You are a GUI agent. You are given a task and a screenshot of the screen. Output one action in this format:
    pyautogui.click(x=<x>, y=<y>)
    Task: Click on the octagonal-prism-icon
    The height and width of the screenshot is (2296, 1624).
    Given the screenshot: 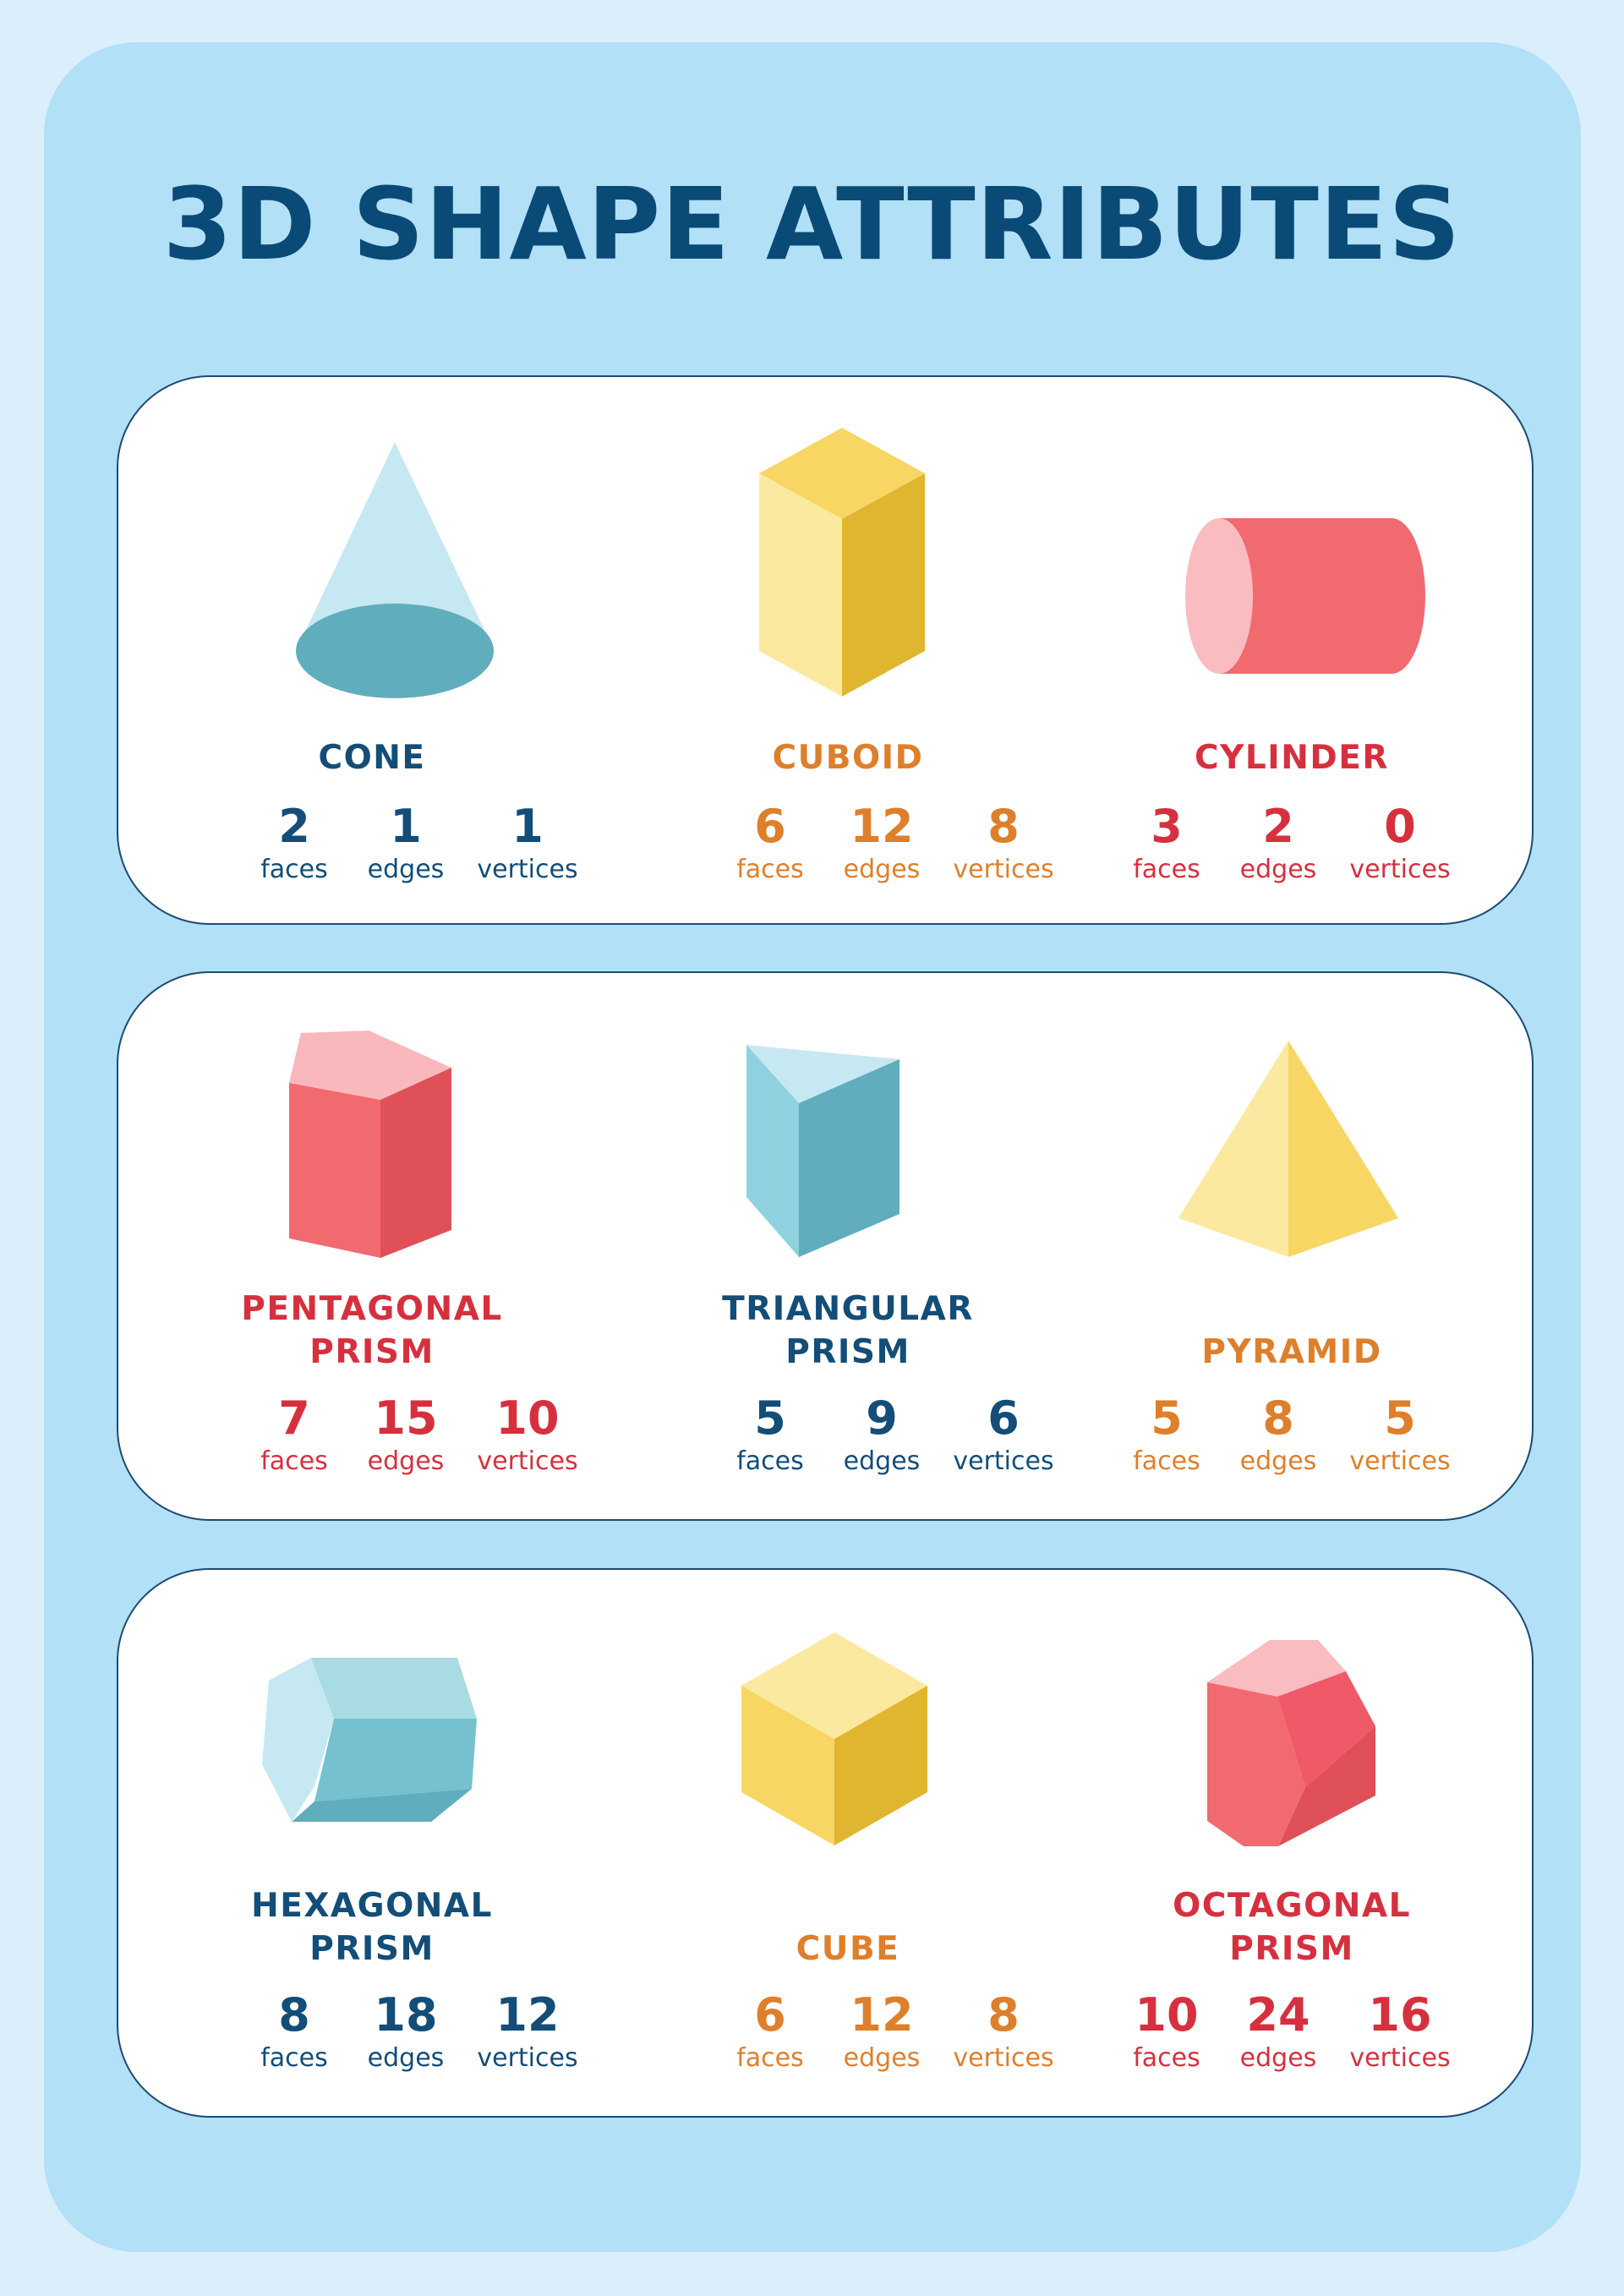 What is the action you would take?
    pyautogui.click(x=1291, y=1743)
    